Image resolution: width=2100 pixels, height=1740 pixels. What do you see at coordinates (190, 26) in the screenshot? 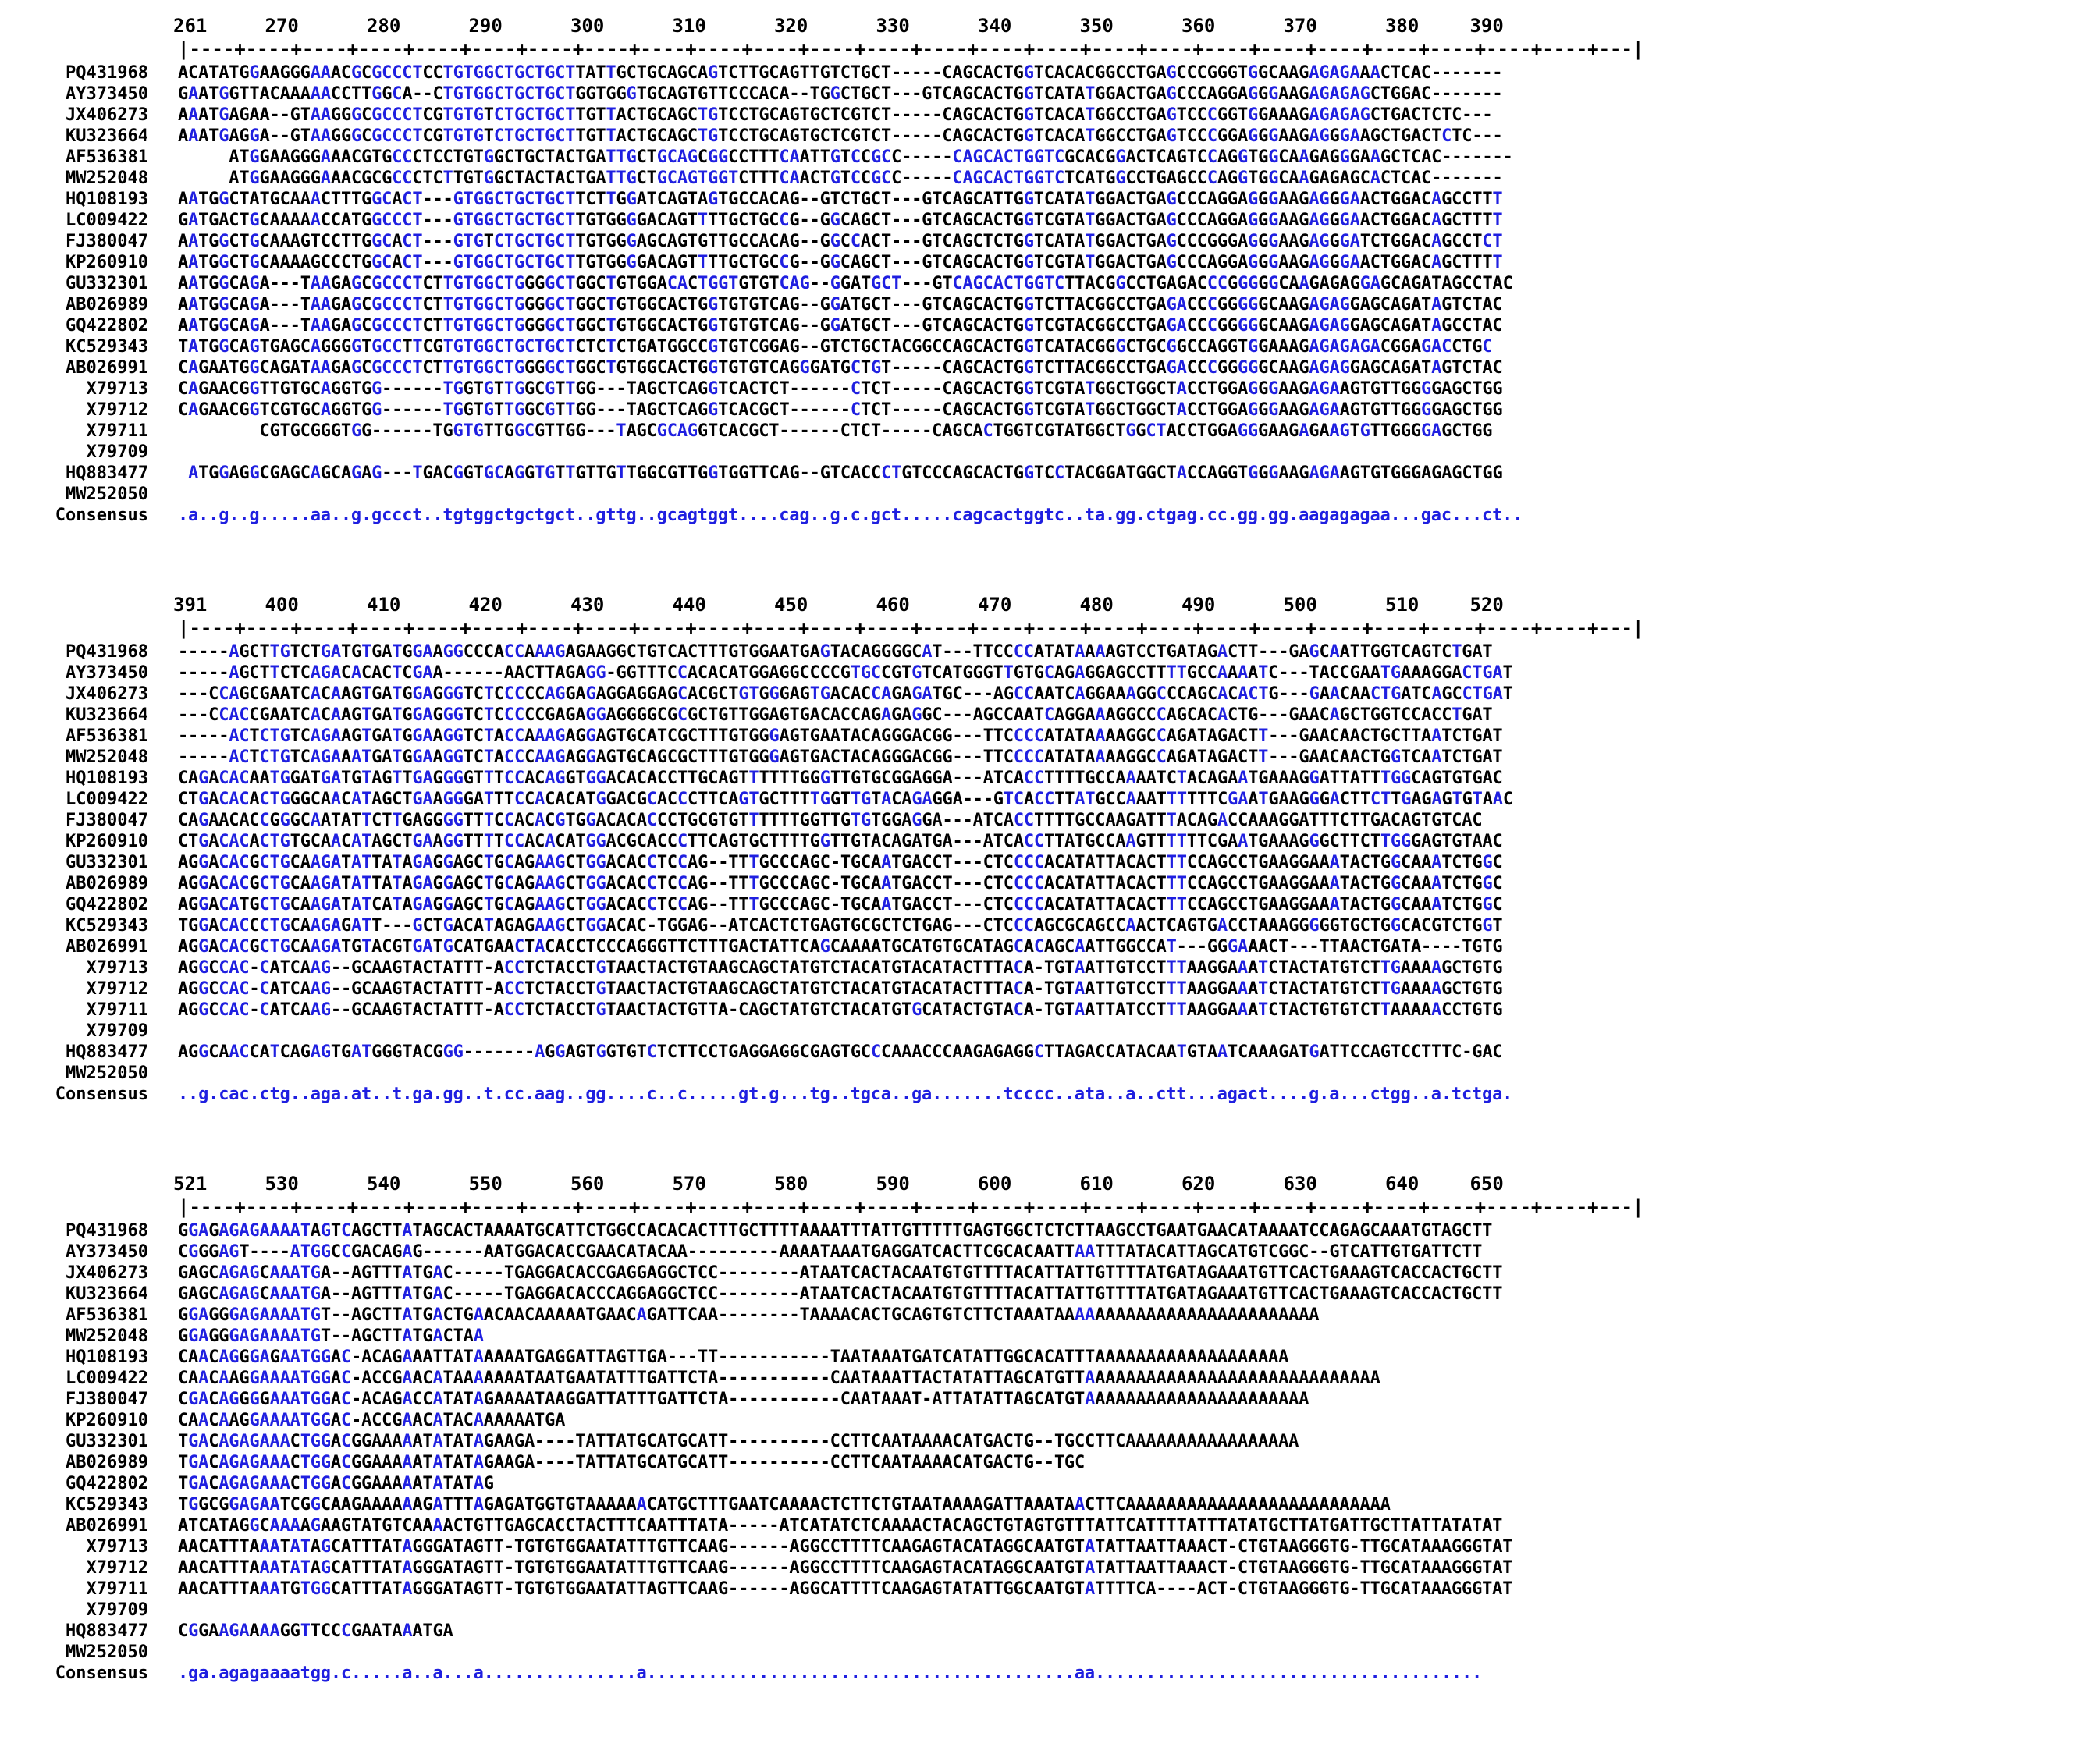
I see `ruler-number: 261` at bounding box center [190, 26].